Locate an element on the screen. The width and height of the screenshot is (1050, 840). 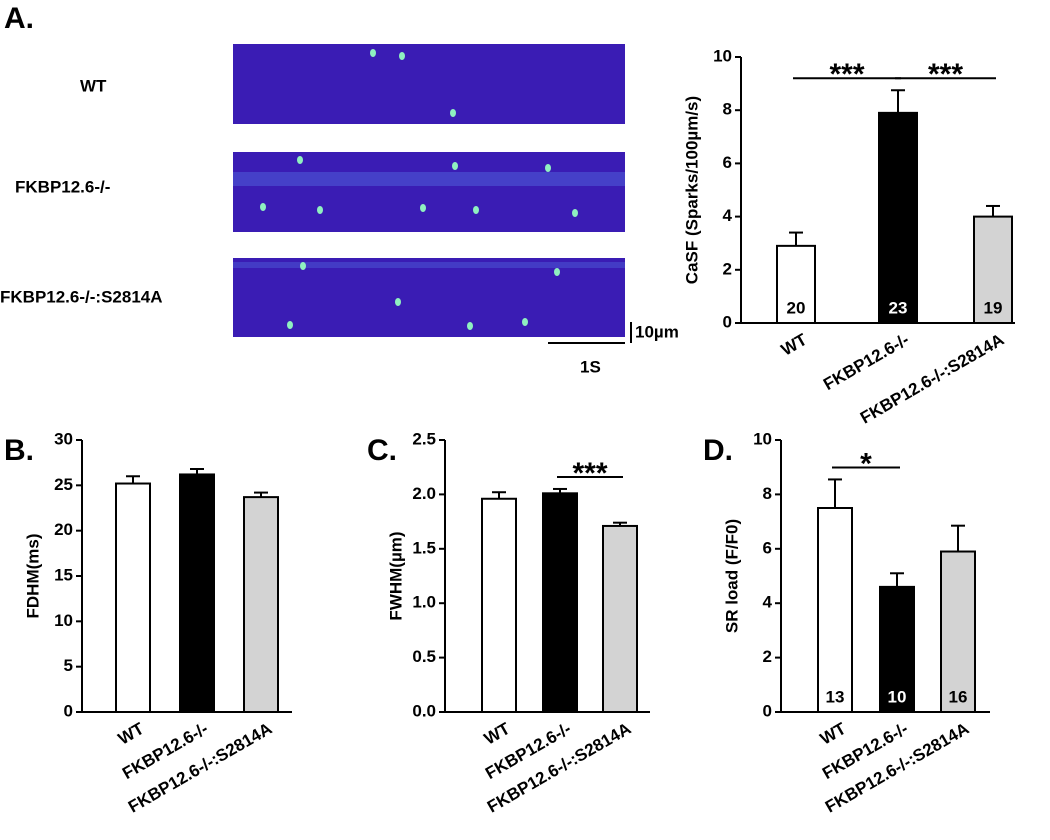
panel-label: B. is located at coordinates (19, 450).